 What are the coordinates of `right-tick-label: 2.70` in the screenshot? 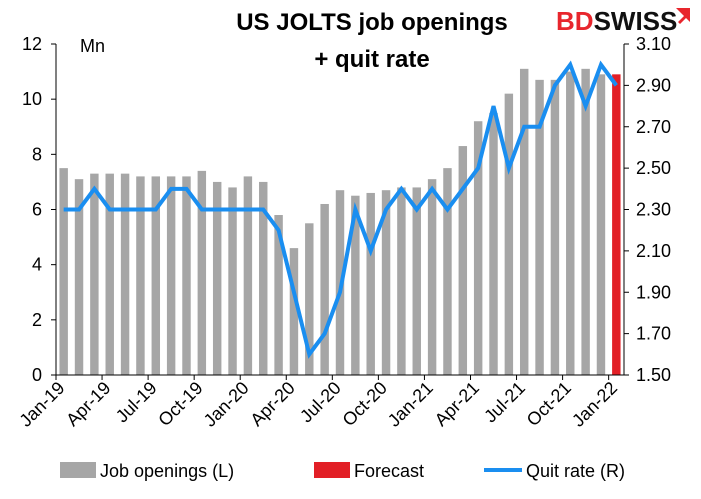 It's located at (653, 127).